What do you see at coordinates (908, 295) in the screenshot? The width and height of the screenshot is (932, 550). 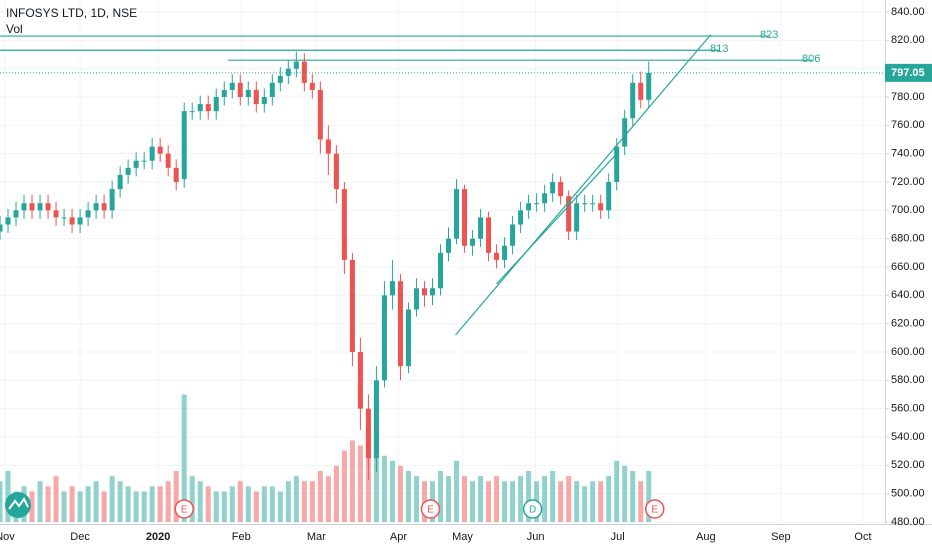 I see `y-tick-label: 640.00` at bounding box center [908, 295].